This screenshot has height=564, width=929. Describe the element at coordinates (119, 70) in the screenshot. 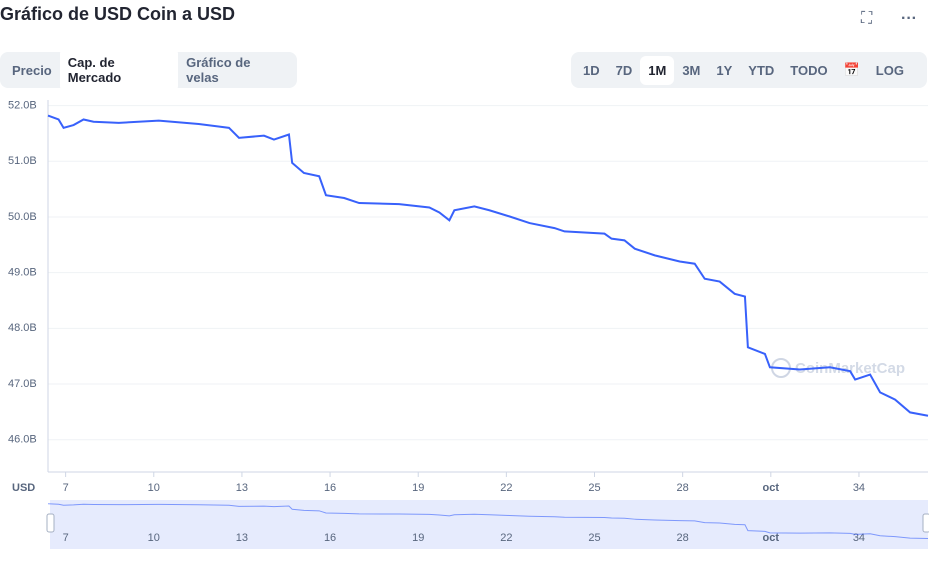

I see `tab-button: Cap. de Mercado` at that location.